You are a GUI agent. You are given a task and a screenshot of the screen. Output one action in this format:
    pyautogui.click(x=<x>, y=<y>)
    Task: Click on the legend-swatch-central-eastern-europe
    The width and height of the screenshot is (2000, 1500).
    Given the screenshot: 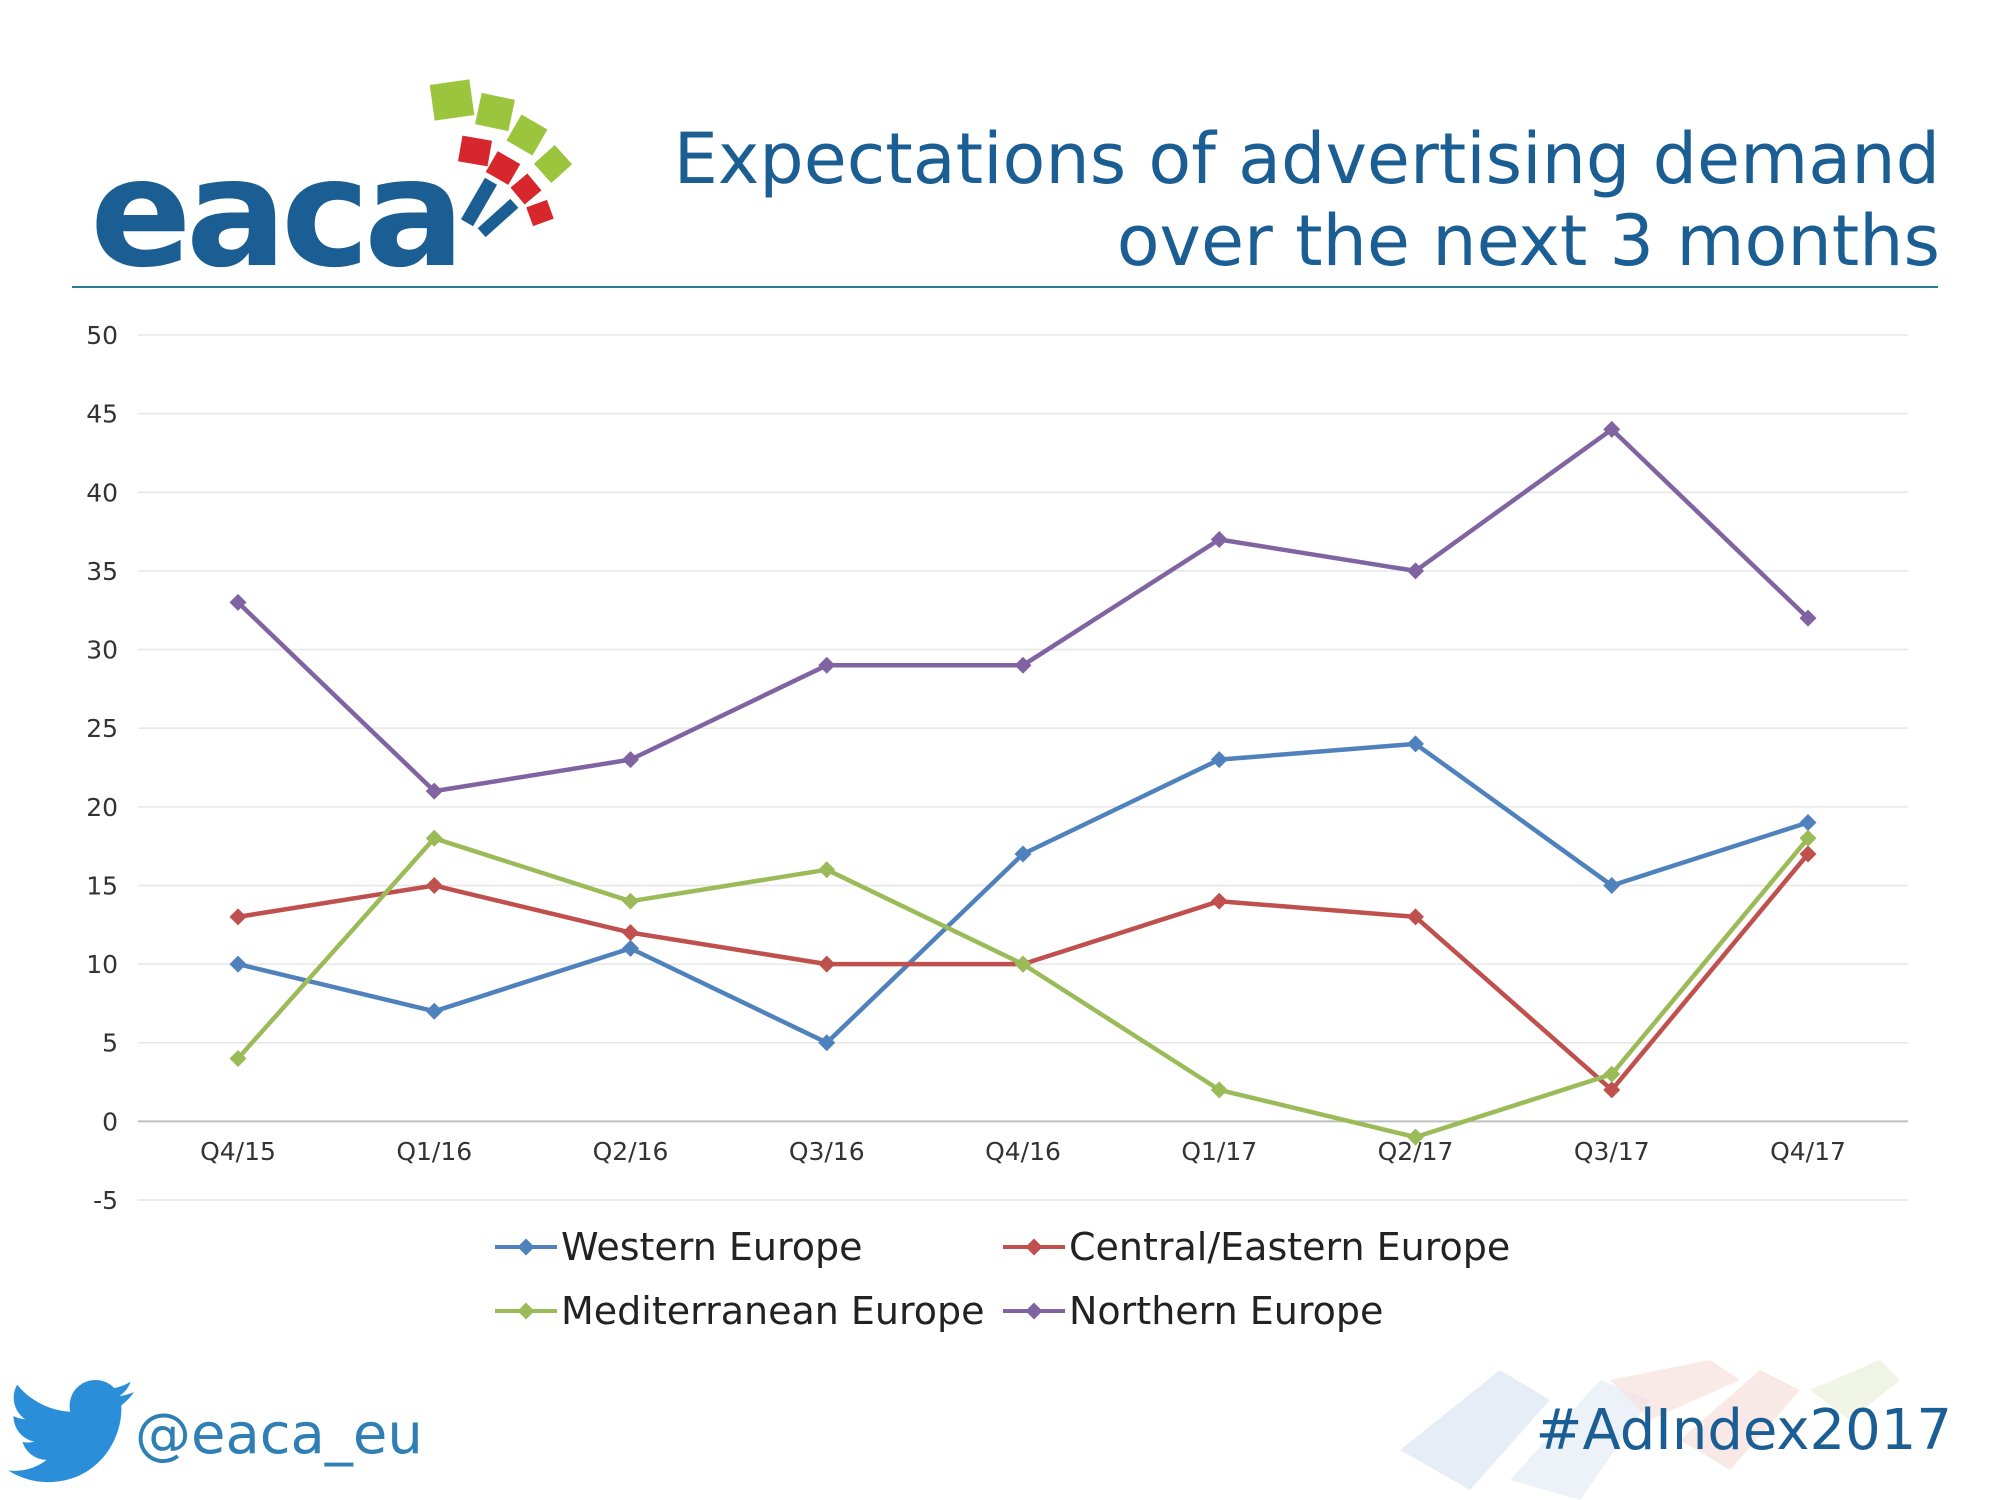 What is the action you would take?
    pyautogui.click(x=1034, y=1247)
    